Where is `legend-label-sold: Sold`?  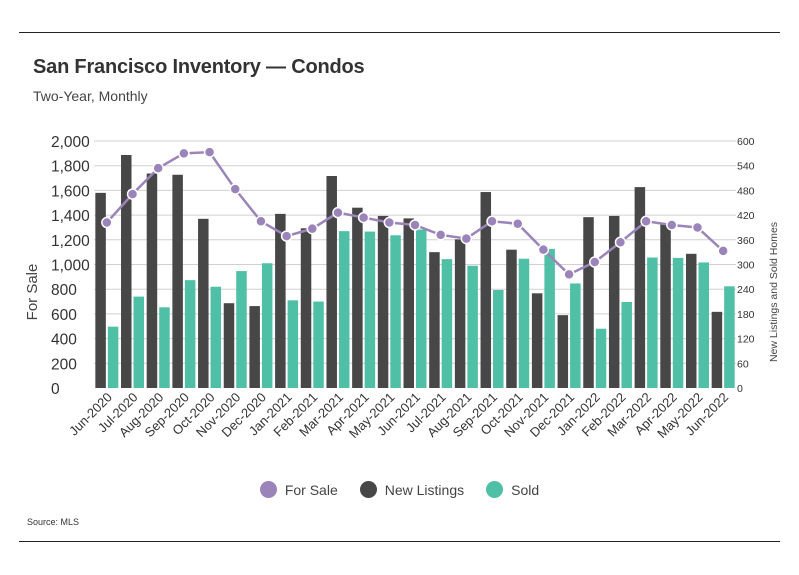
legend-label-sold: Sold is located at coordinates (525, 489).